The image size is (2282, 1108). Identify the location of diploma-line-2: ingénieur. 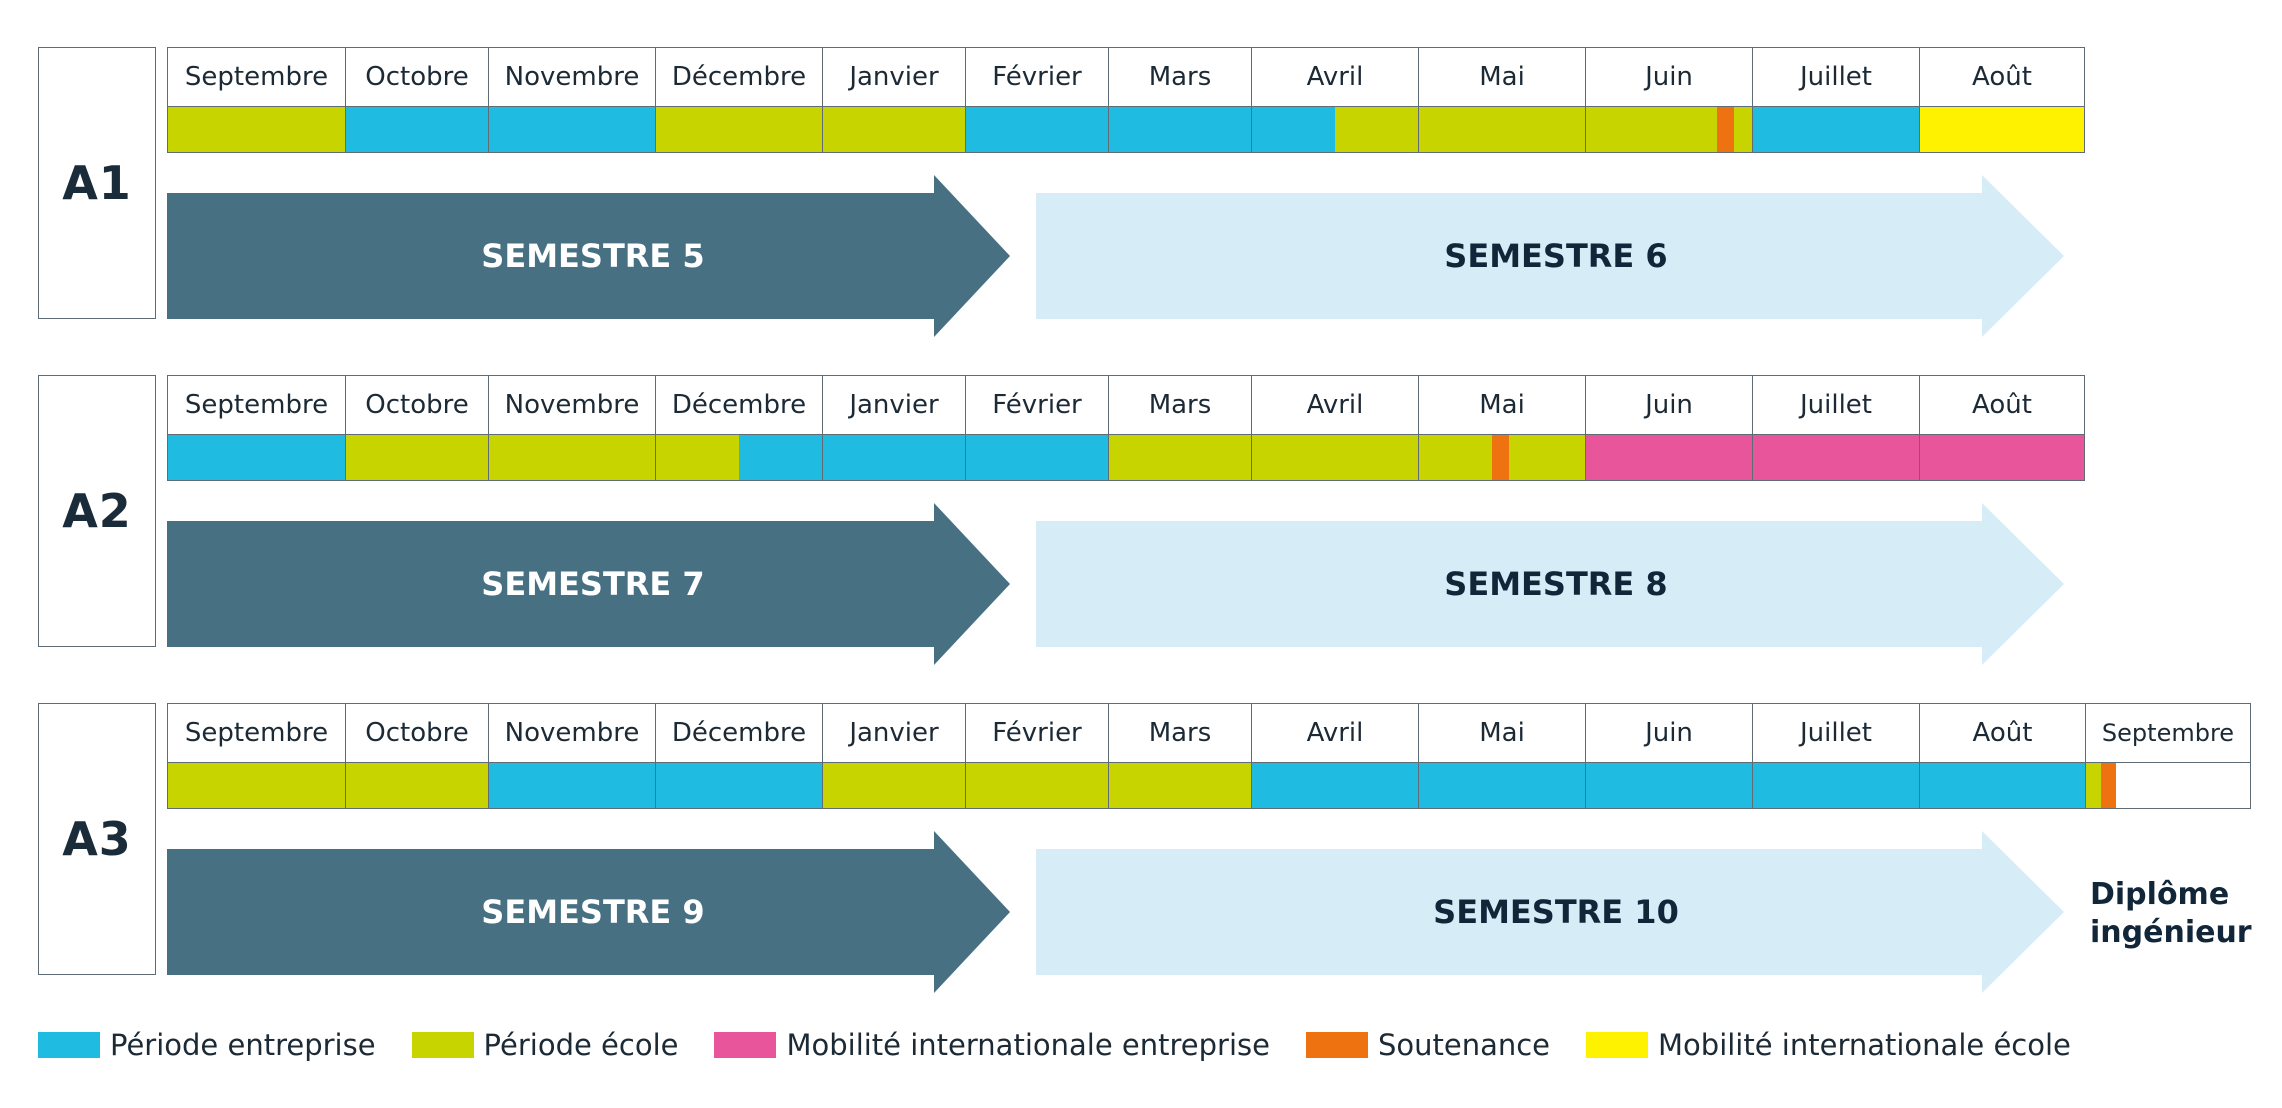
(2171, 932).